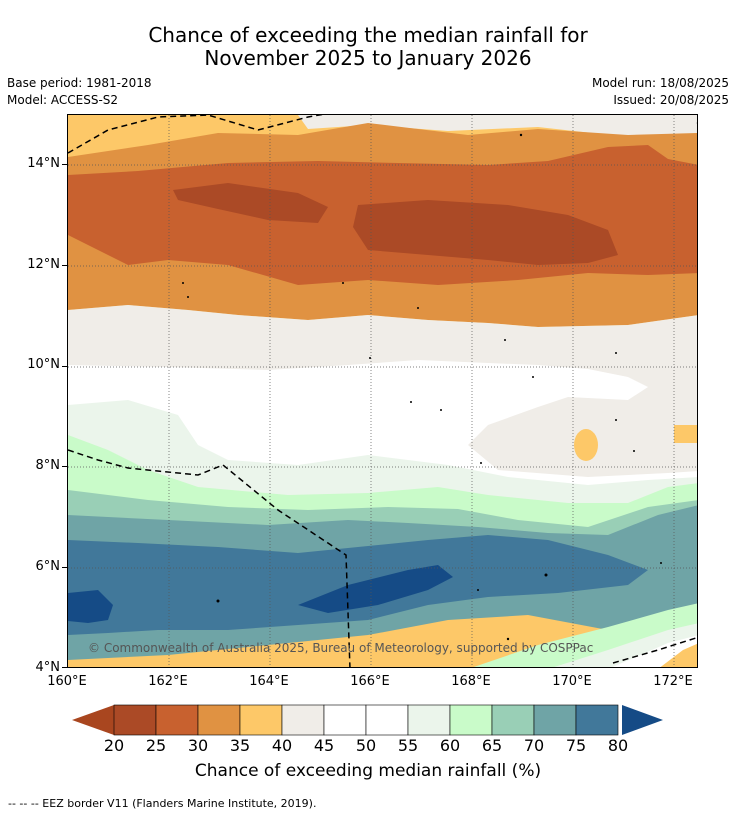 The height and width of the screenshot is (816, 736). What do you see at coordinates (48, 465) in the screenshot?
I see `y-tick-label-8n: 8°N` at bounding box center [48, 465].